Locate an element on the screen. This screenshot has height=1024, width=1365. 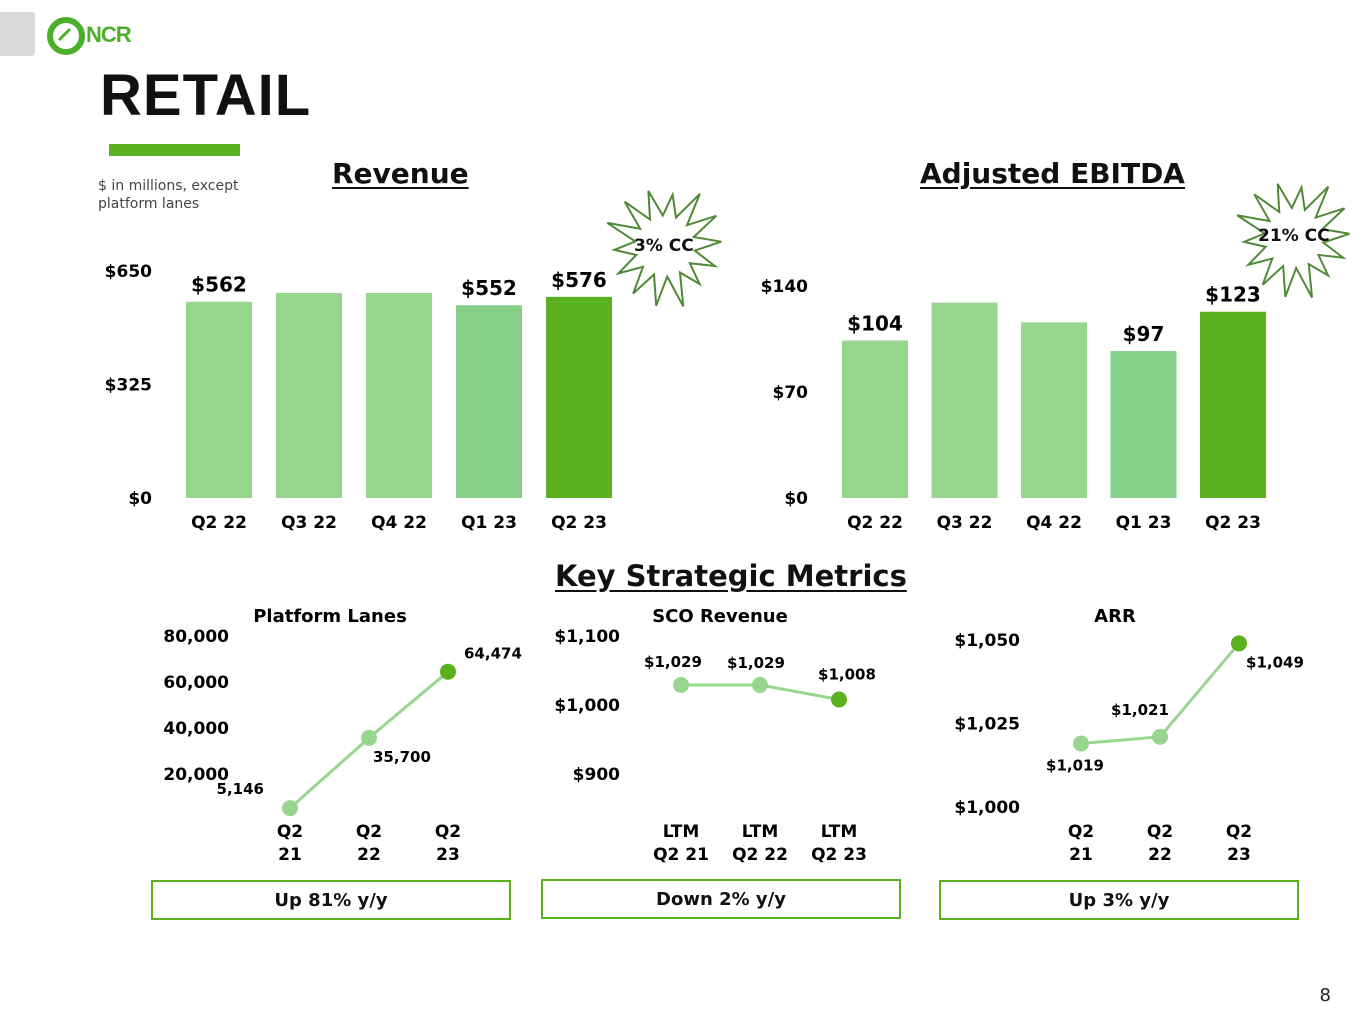
ncr-logo-icon is located at coordinates (66, 36).